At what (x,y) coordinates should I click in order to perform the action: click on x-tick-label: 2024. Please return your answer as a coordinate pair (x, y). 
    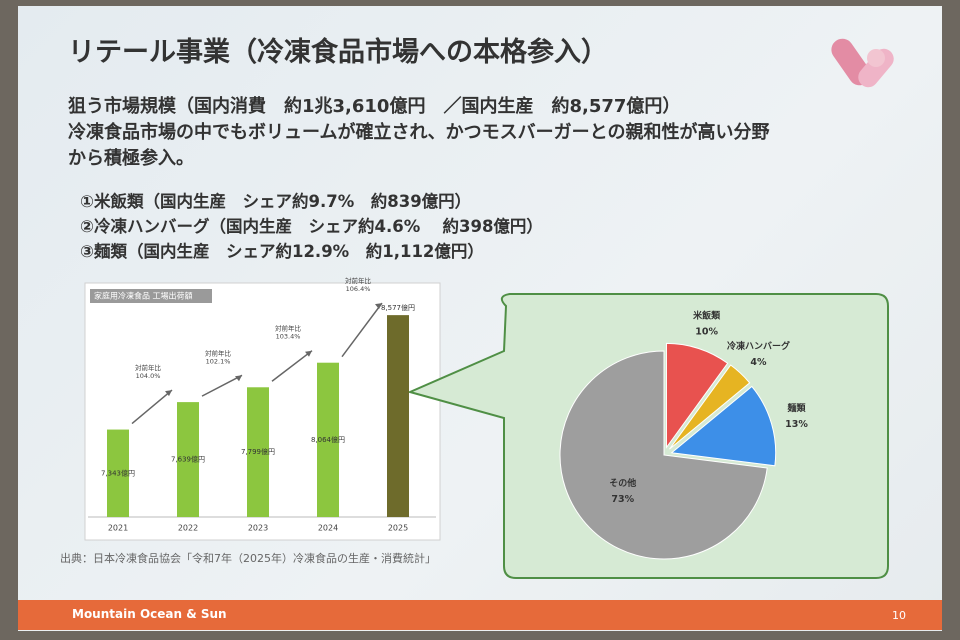
    Looking at the image, I should click on (328, 528).